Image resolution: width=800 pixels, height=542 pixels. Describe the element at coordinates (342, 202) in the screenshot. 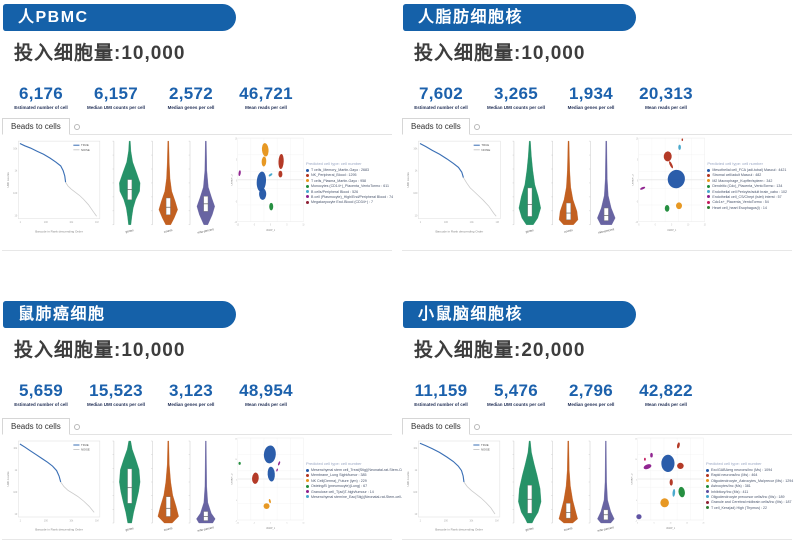

I see `legend-label: Megakaryocyte Excl.Blood (CD34+) : 7` at that location.